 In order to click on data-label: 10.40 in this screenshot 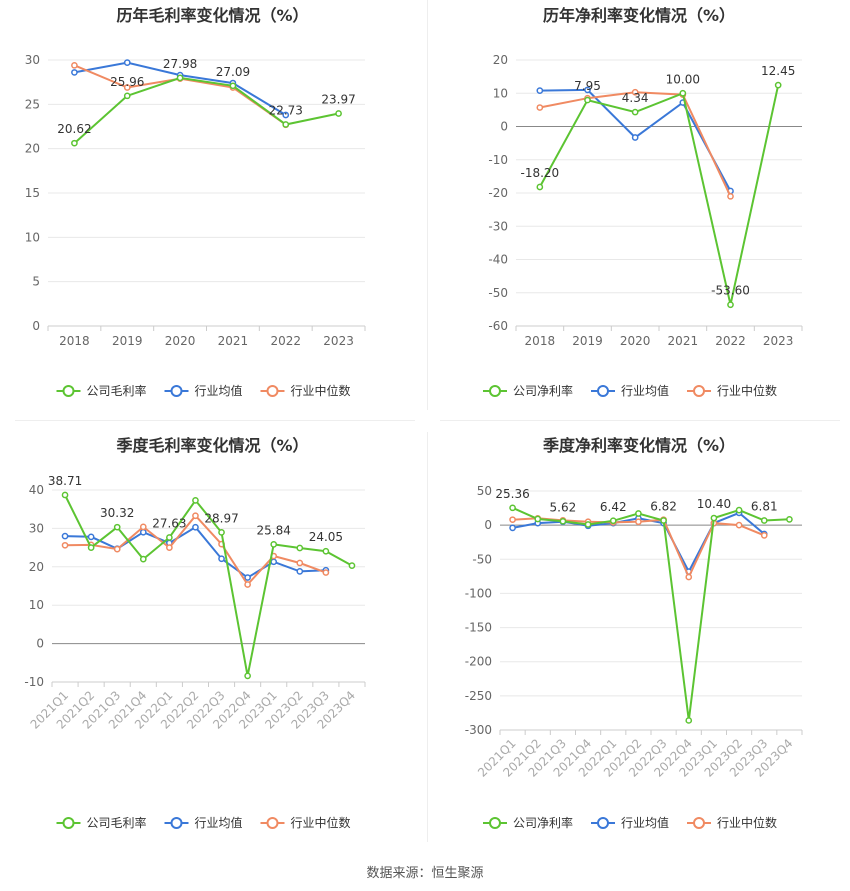, I will do `click(714, 504)`.